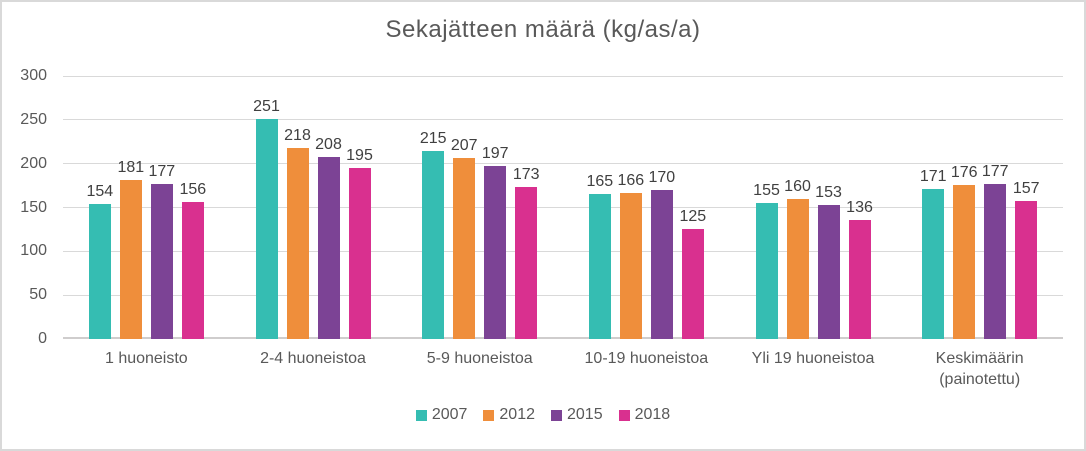 The image size is (1086, 451). I want to click on bar-2007-cat2: 251, so click(266, 218).